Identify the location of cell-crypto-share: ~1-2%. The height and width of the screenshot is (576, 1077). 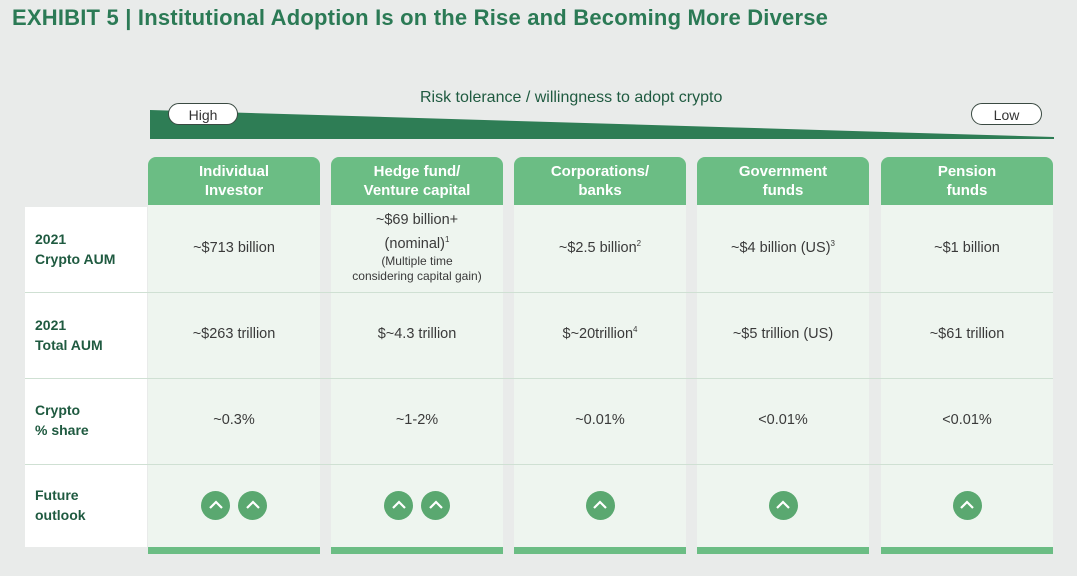
(417, 419).